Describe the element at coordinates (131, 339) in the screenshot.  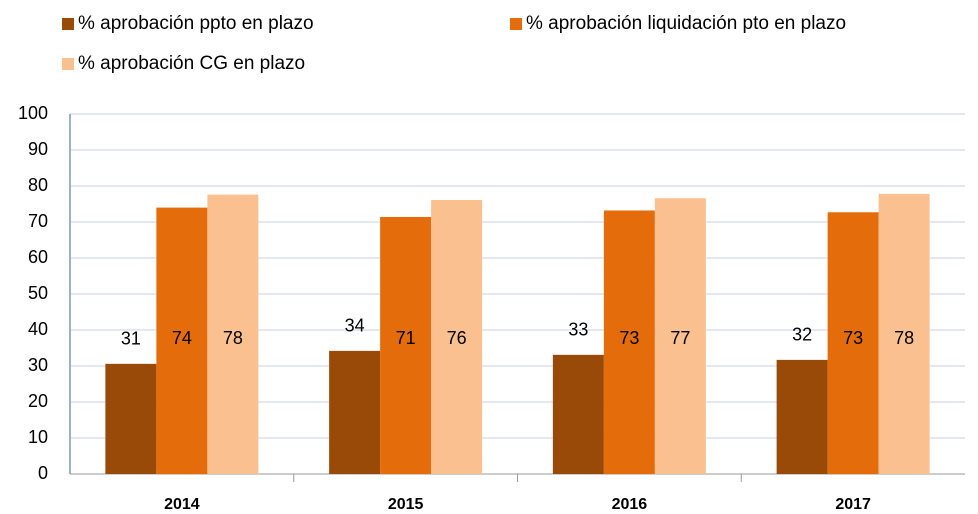
I see `data-label: 31` at that location.